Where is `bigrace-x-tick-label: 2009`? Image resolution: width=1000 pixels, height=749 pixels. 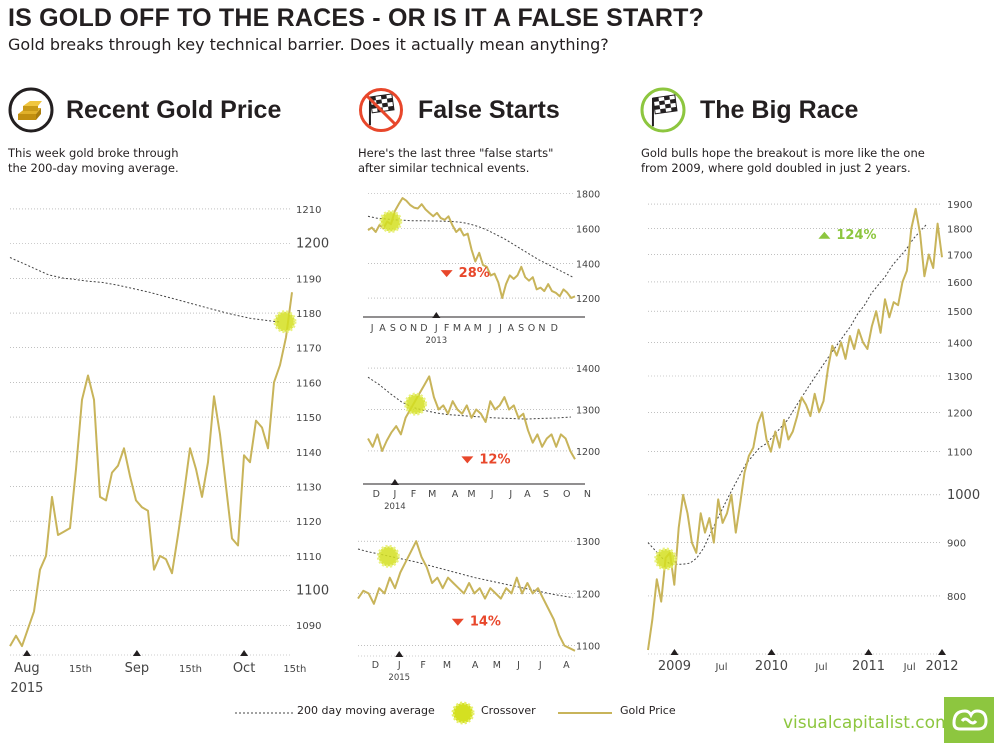
bigrace-x-tick-label: 2009 is located at coordinates (674, 666).